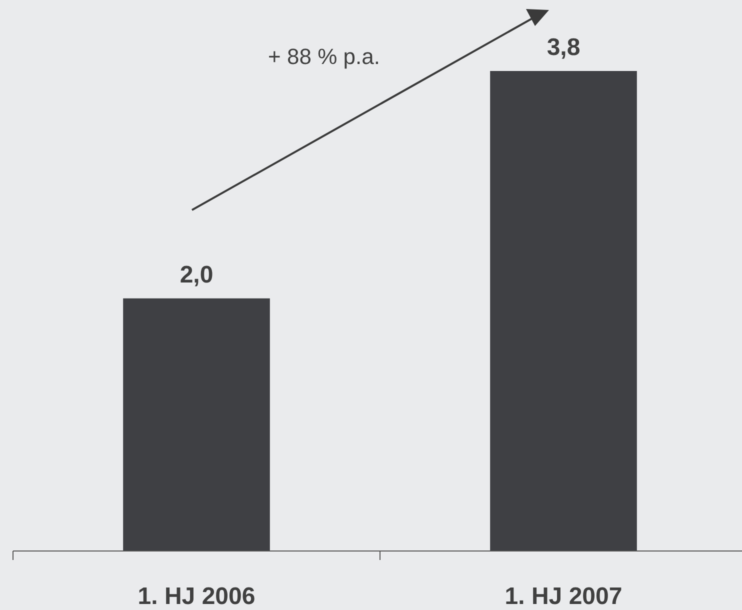 This screenshot has width=742, height=610. Describe the element at coordinates (563, 47) in the screenshot. I see `data-label: 3,8` at that location.